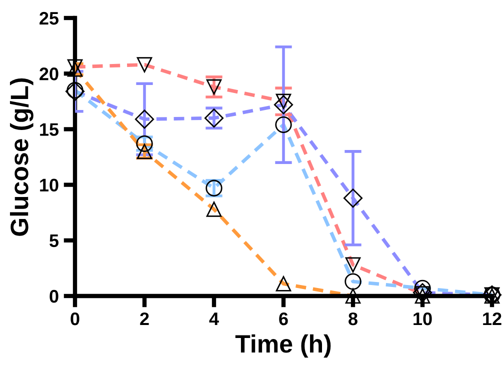 Image resolution: width=503 pixels, height=392 pixels. Describe the element at coordinates (423, 319) in the screenshot. I see `x-tick-label: 10` at that location.